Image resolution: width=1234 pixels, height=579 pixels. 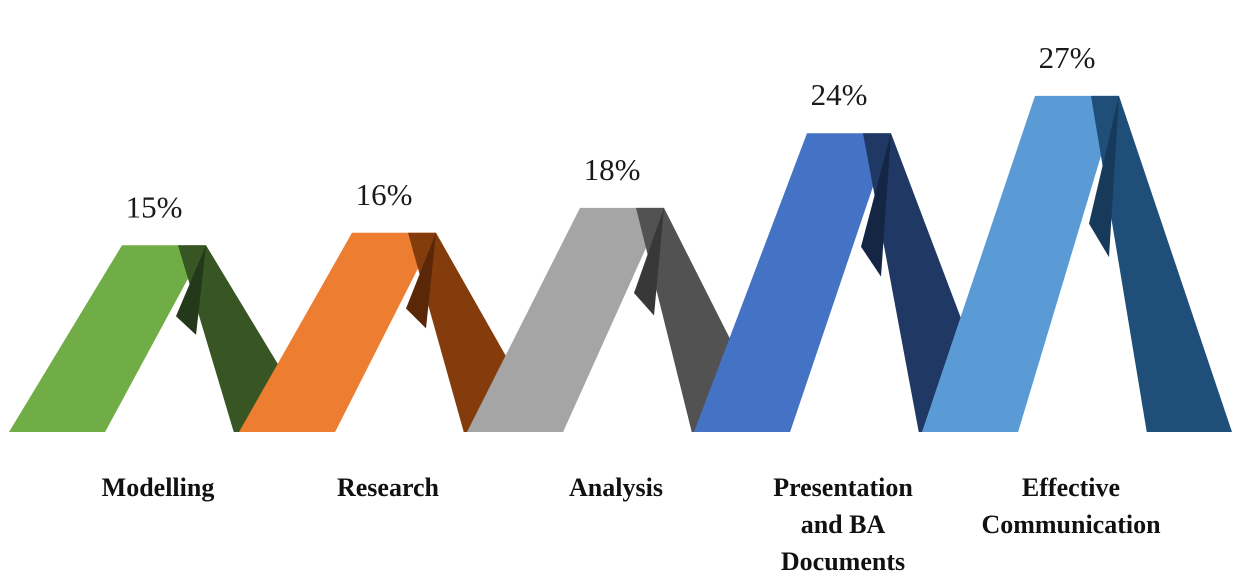 What do you see at coordinates (158, 487) in the screenshot?
I see `category-label: Modelling` at bounding box center [158, 487].